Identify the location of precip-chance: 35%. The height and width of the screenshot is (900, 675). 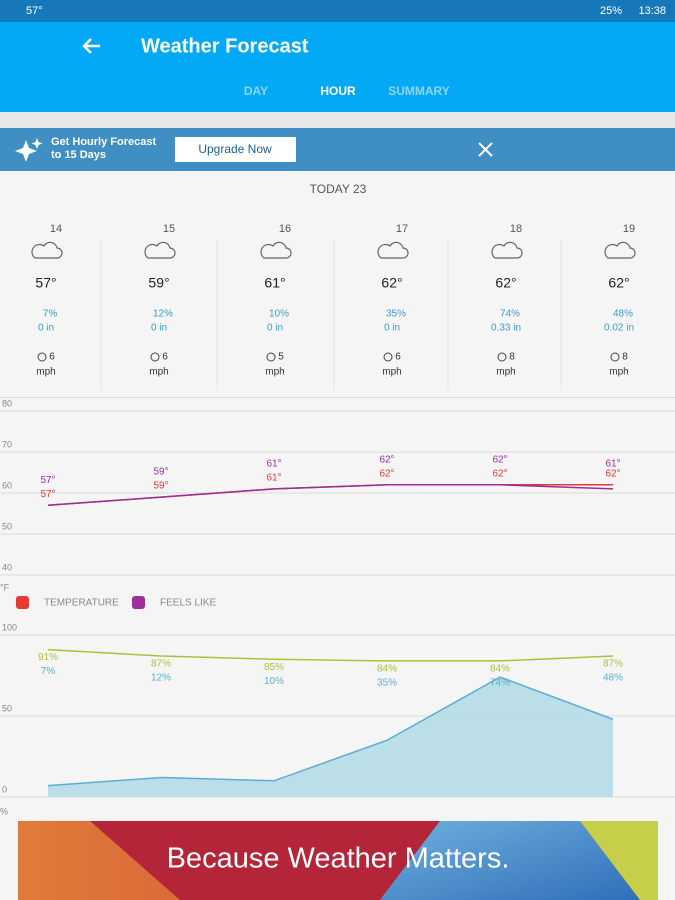
(396, 314).